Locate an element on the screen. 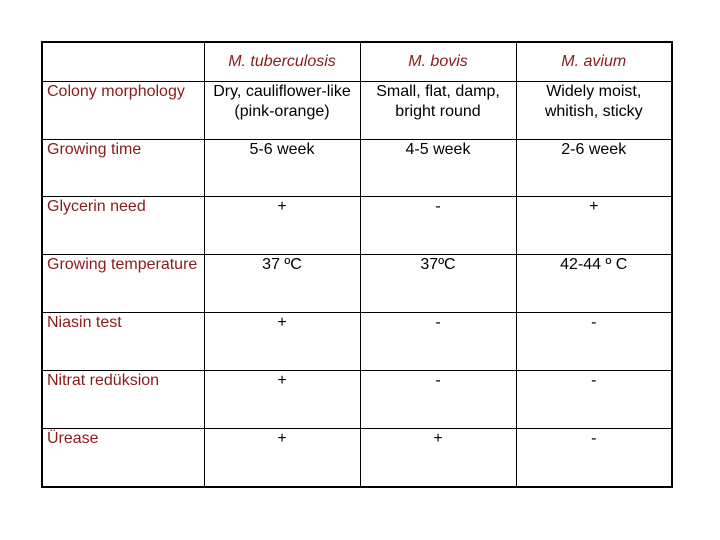  corner-cell is located at coordinates (123, 61).